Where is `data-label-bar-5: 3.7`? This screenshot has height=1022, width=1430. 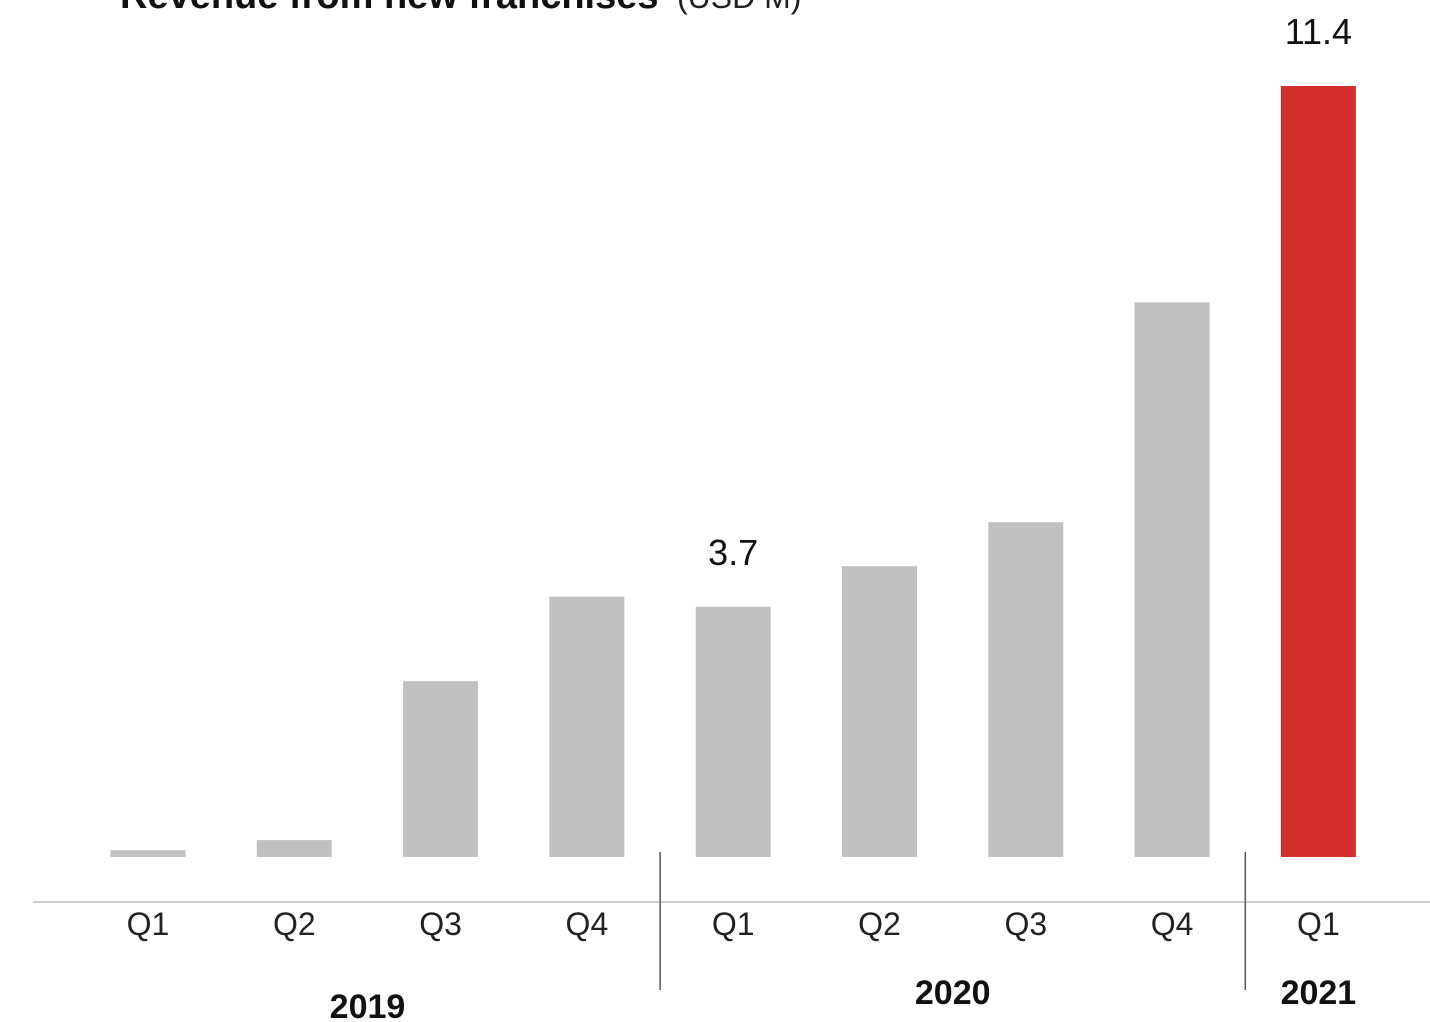 data-label-bar-5: 3.7 is located at coordinates (733, 552).